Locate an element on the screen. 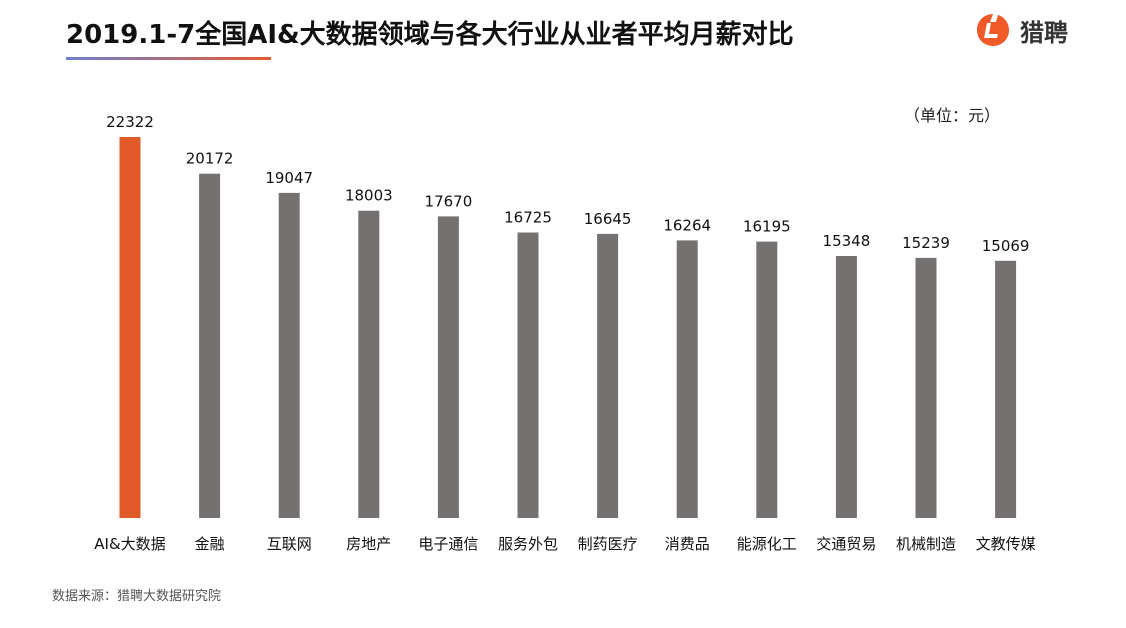 The width and height of the screenshot is (1126, 628). category-label-10: 机械制造 is located at coordinates (926, 544).